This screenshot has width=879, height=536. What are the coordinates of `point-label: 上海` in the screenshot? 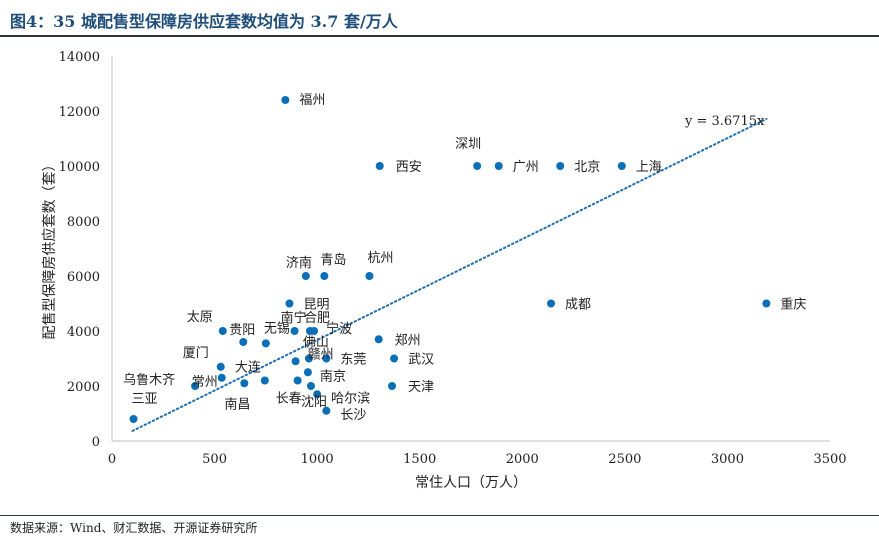 It's located at (649, 167).